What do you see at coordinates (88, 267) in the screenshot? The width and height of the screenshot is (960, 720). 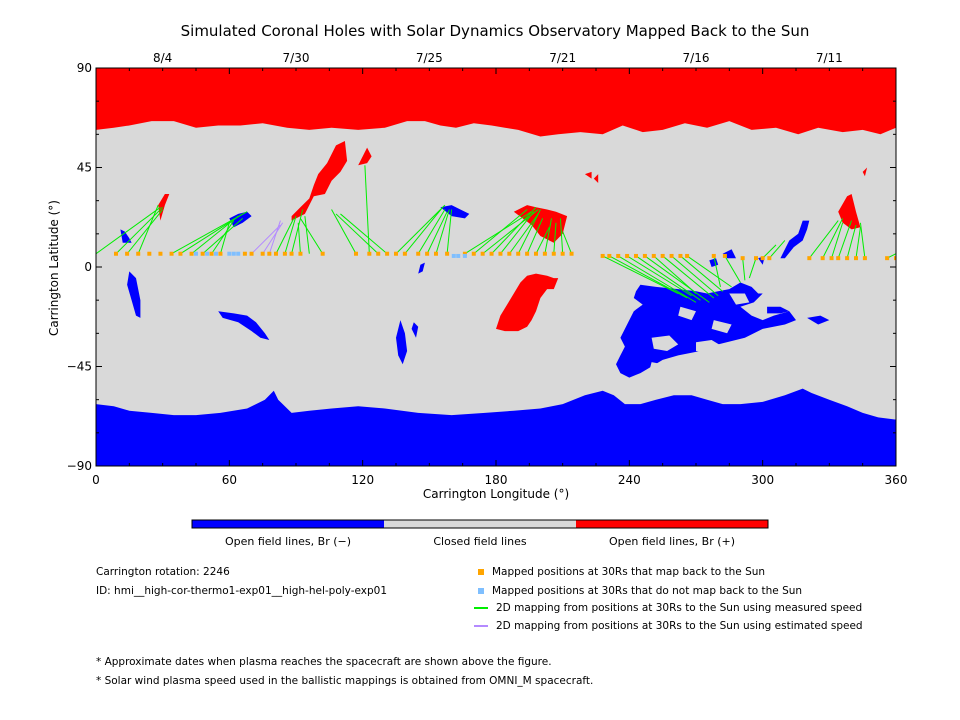 I see `y-tick-label-2: 0` at bounding box center [88, 267].